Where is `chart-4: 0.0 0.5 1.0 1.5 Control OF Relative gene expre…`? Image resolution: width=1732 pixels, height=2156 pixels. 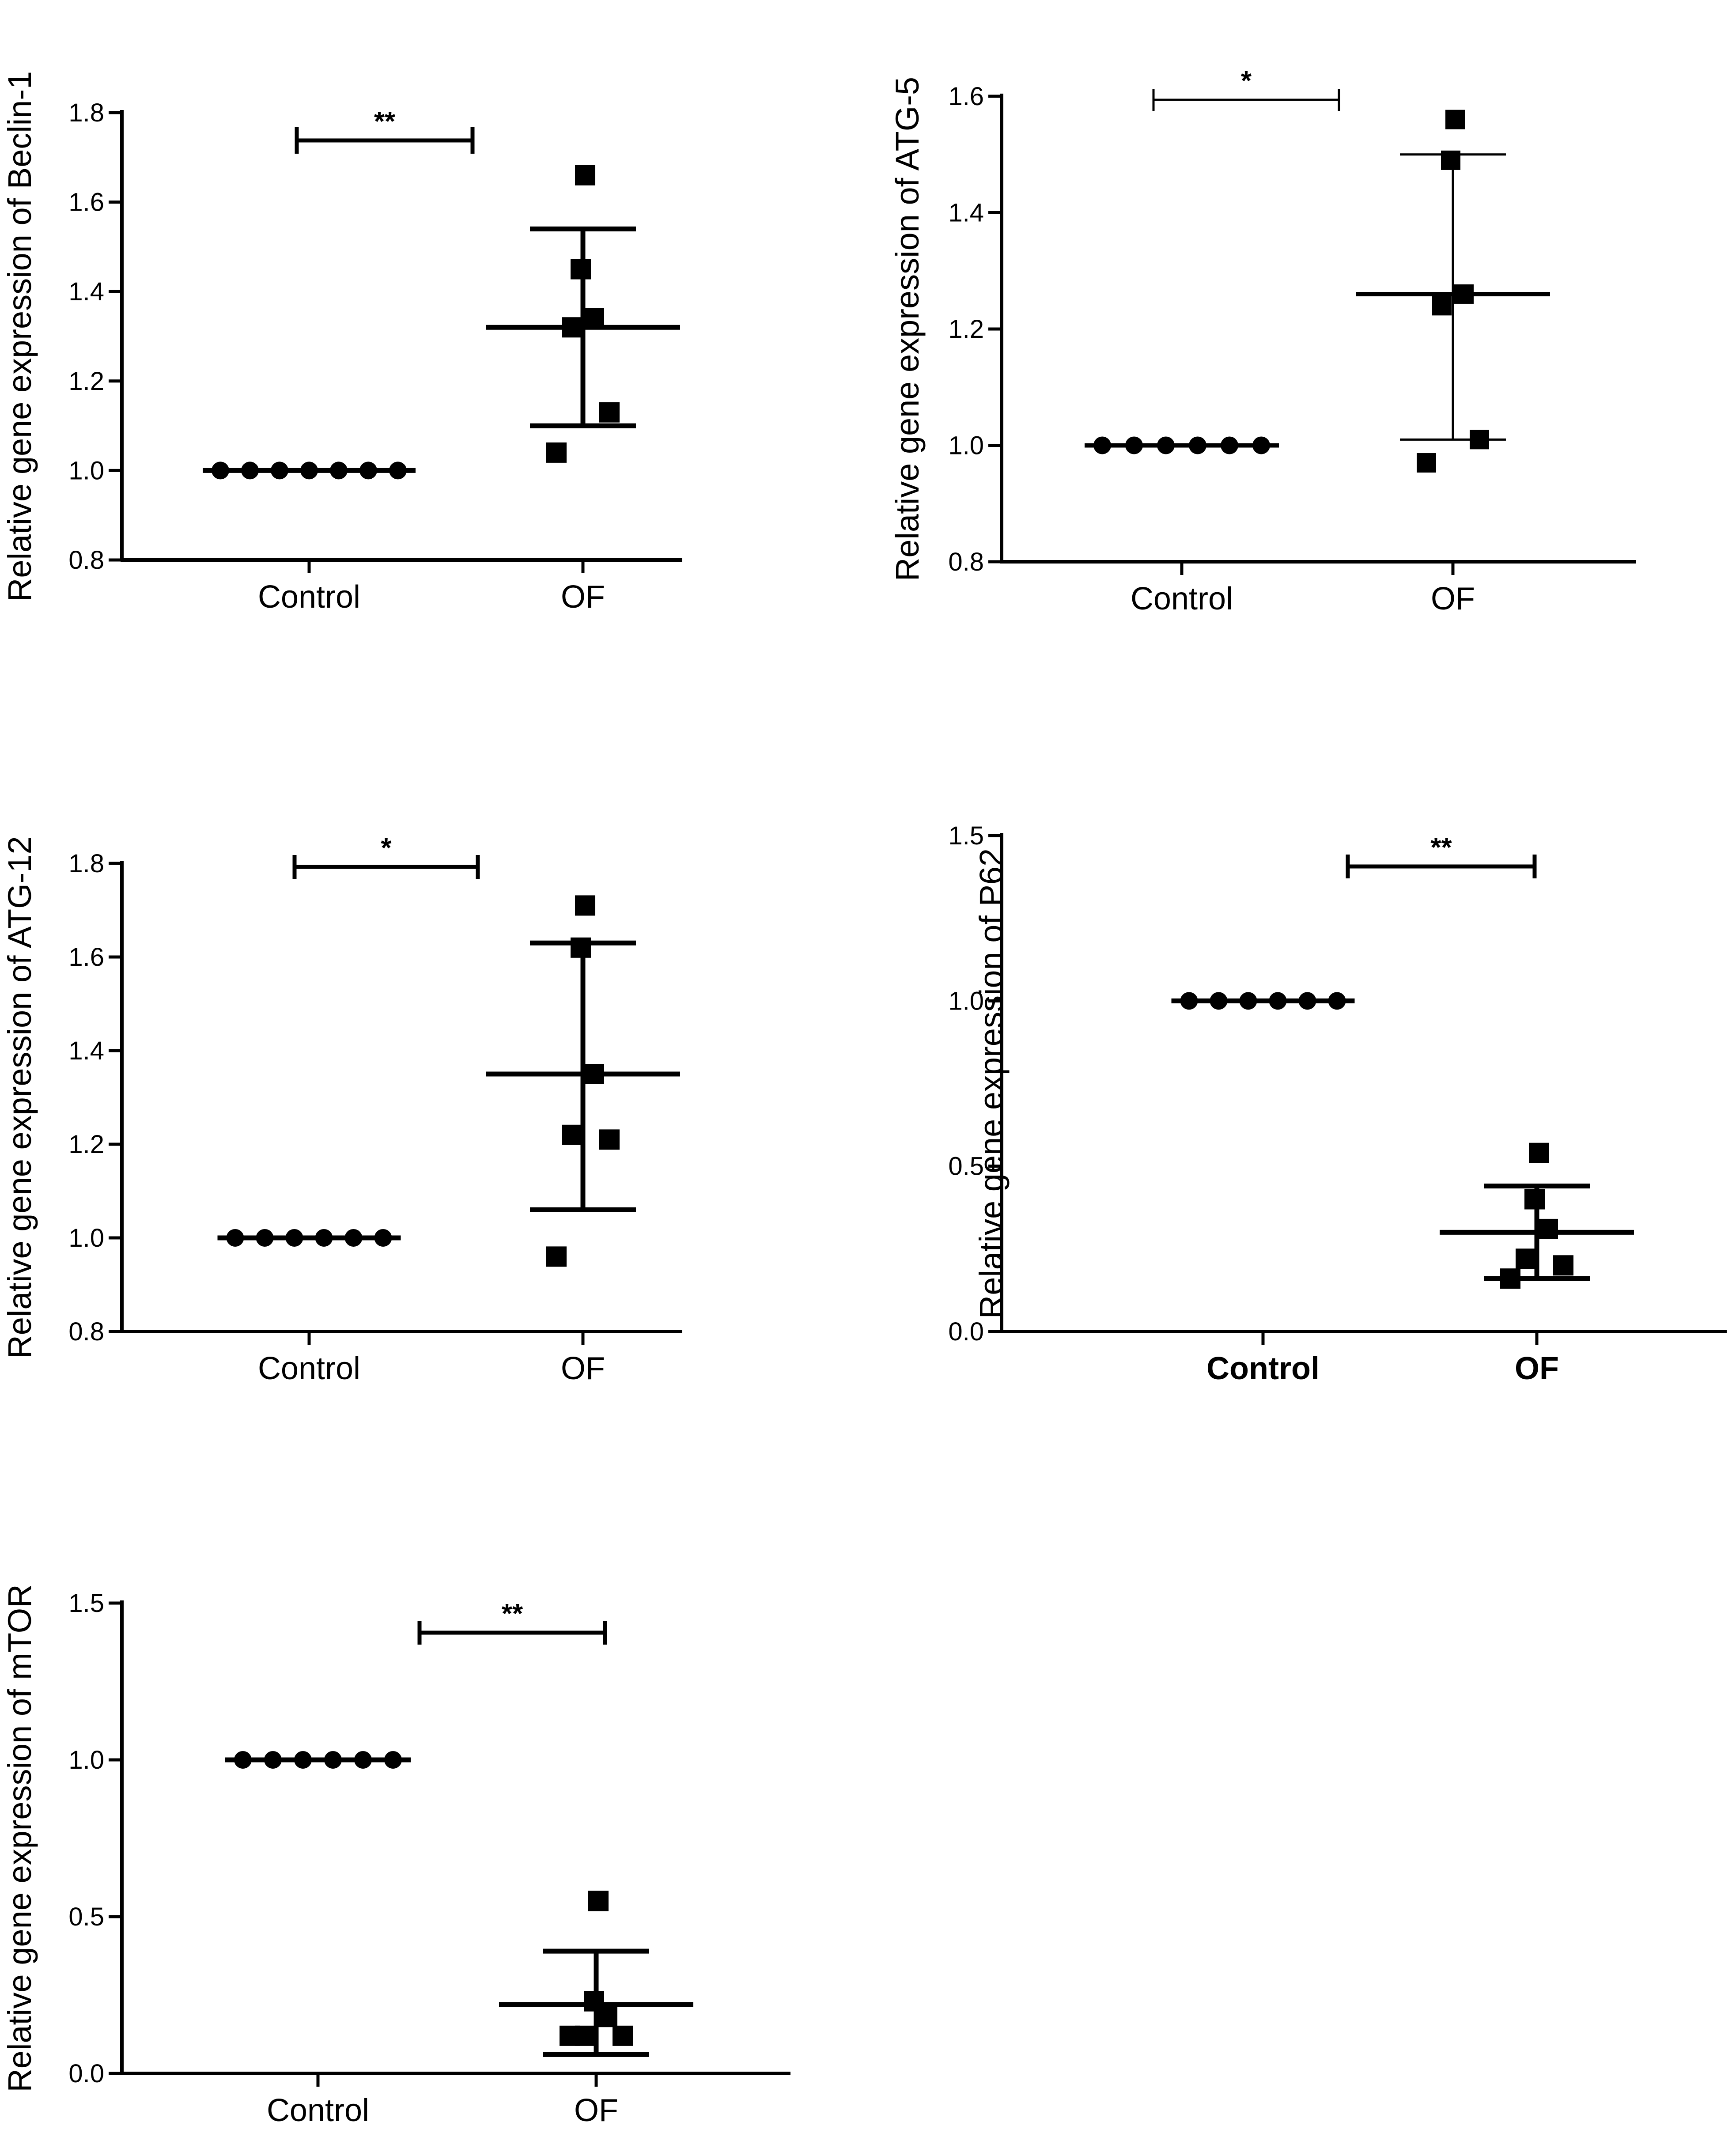
chart-4: 0.0 0.5 1.0 1.5 Control OF Relative gene expre… is located at coordinates (1337, 1103).